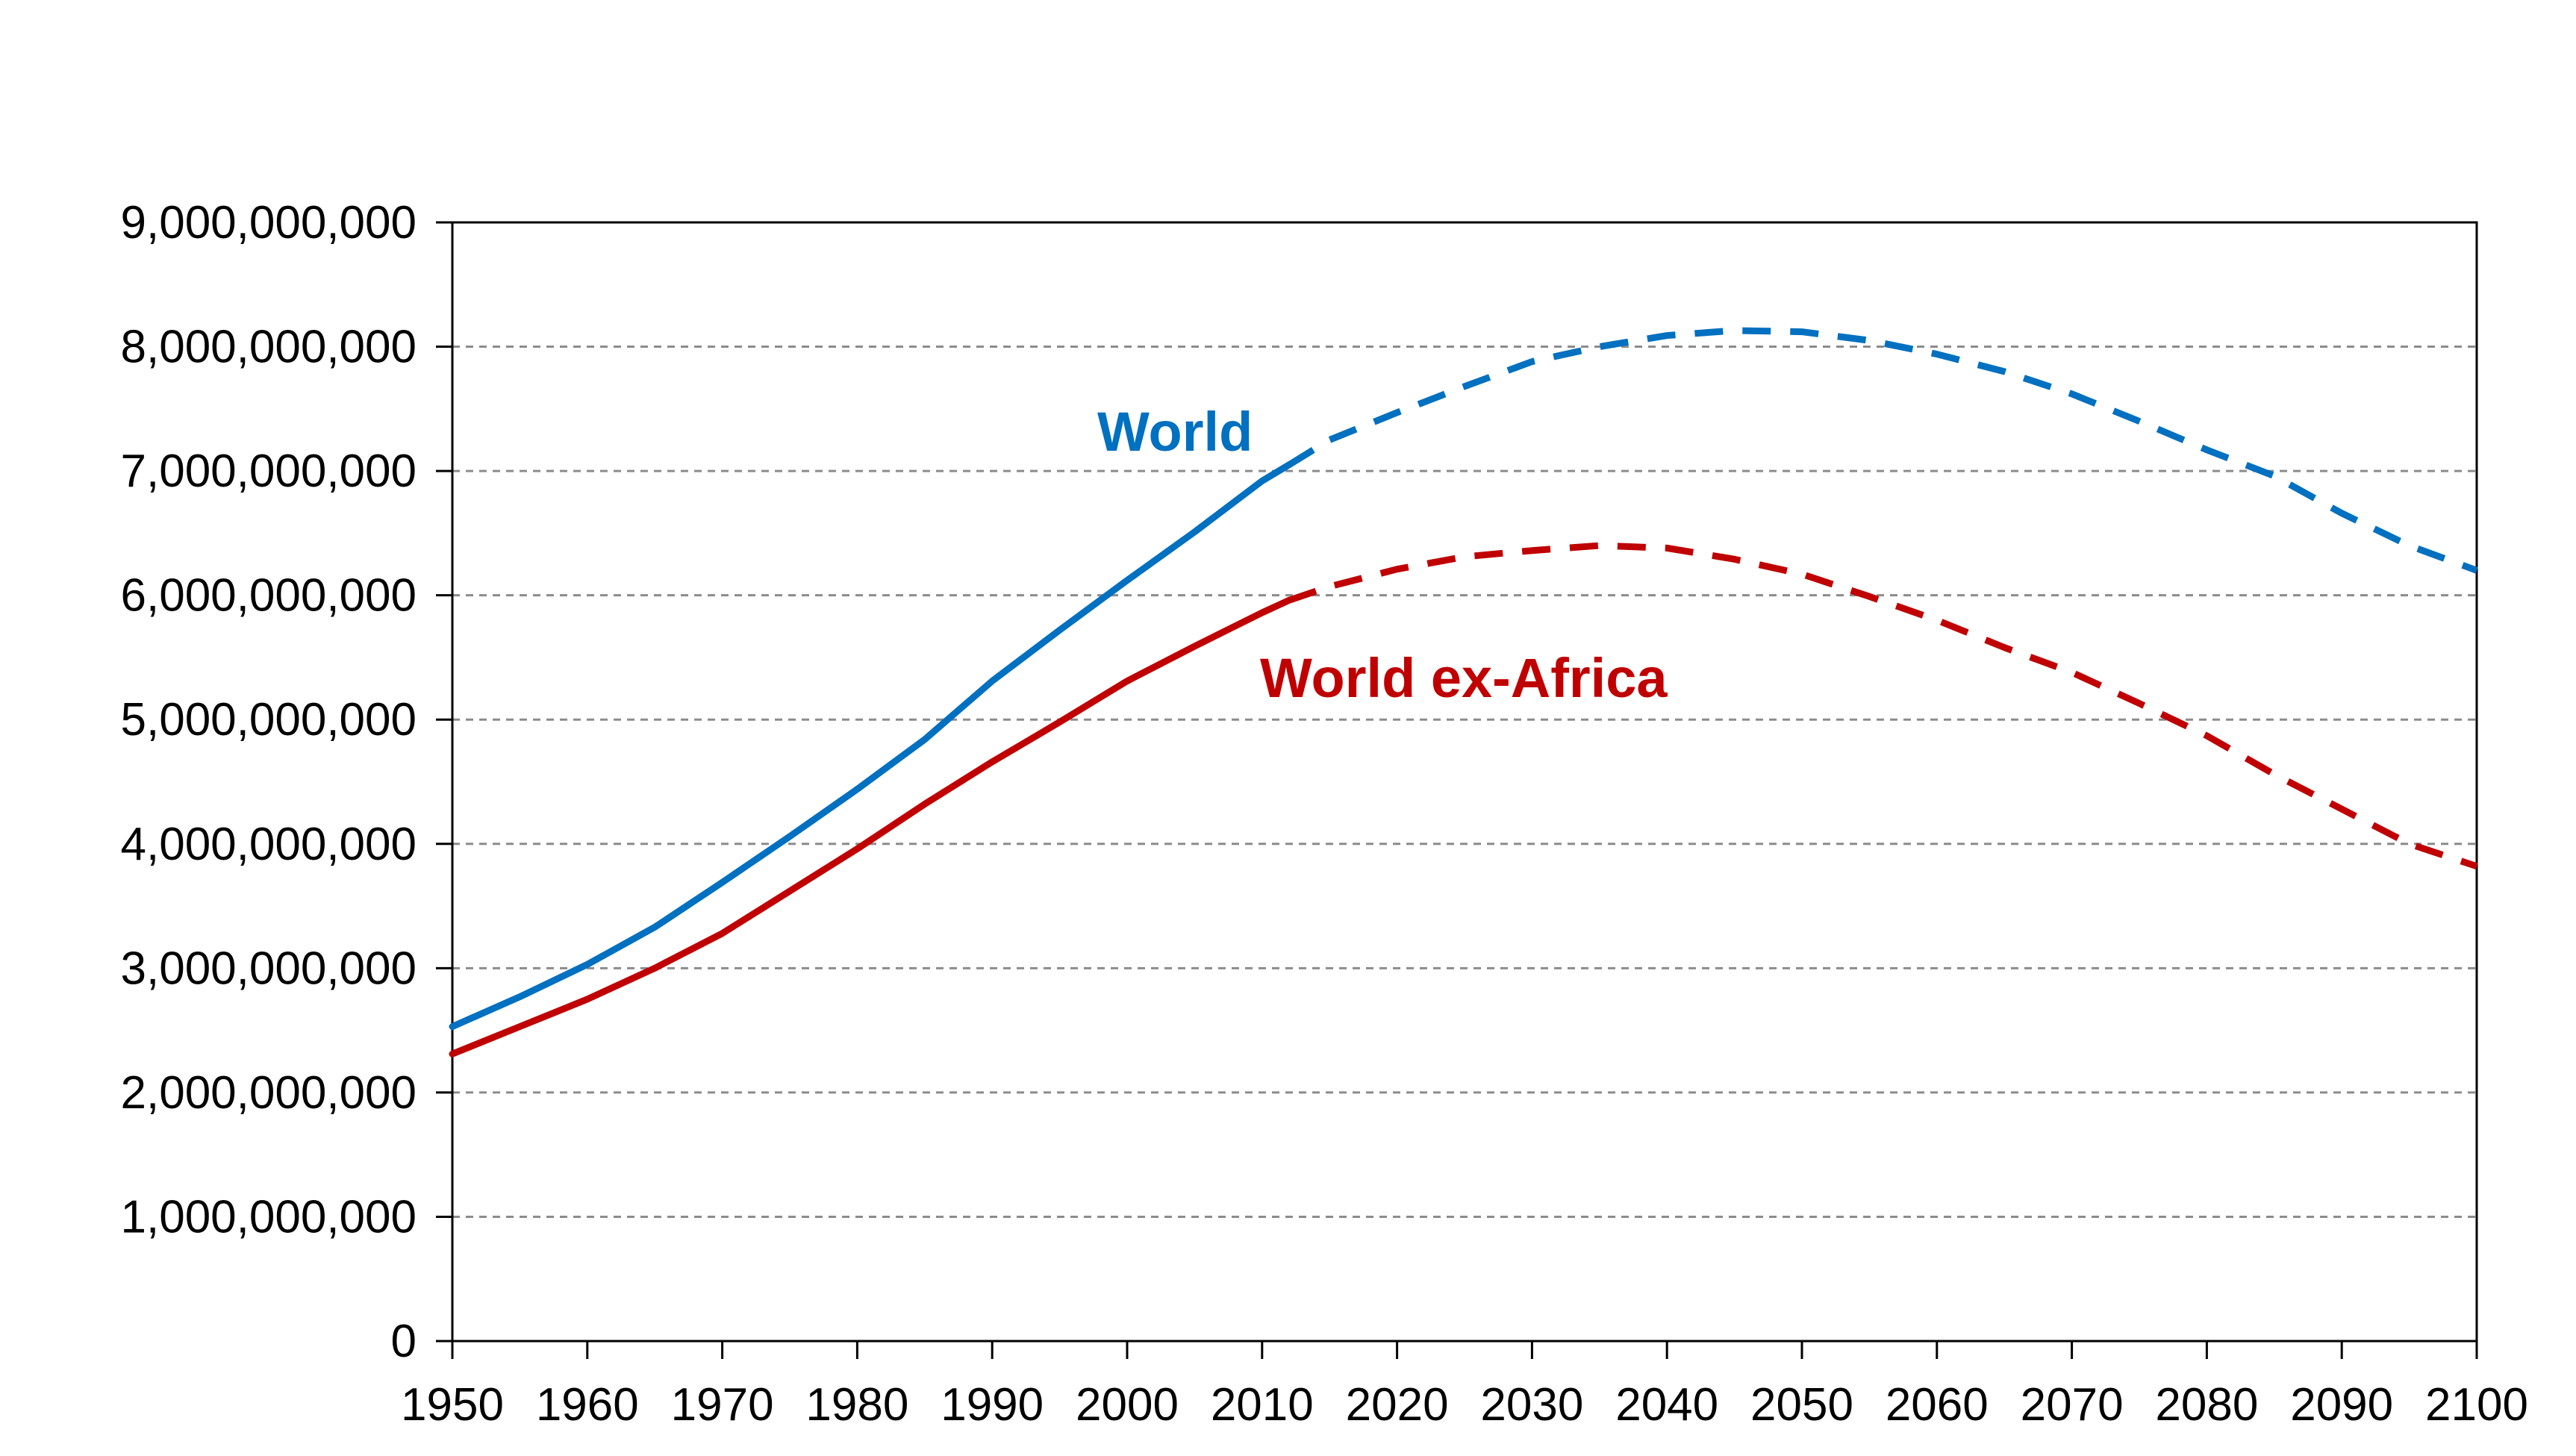 This screenshot has height=1456, width=2576. Describe the element at coordinates (404, 1341) in the screenshot. I see `y-tick-label: 0` at that location.